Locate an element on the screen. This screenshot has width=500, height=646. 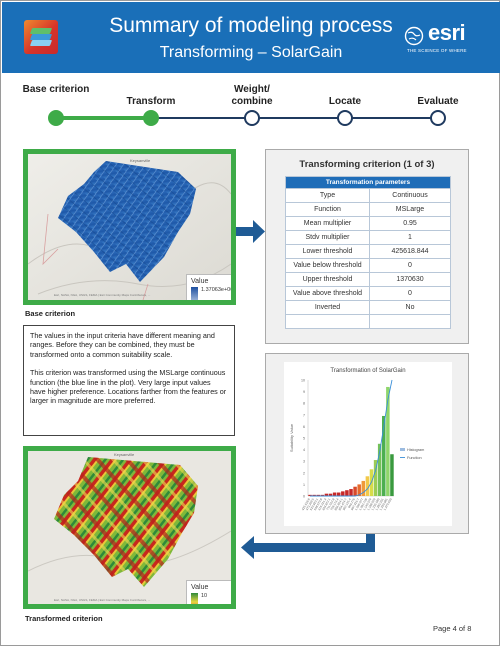
legend-high: 10 is located at coordinates (204, 596).